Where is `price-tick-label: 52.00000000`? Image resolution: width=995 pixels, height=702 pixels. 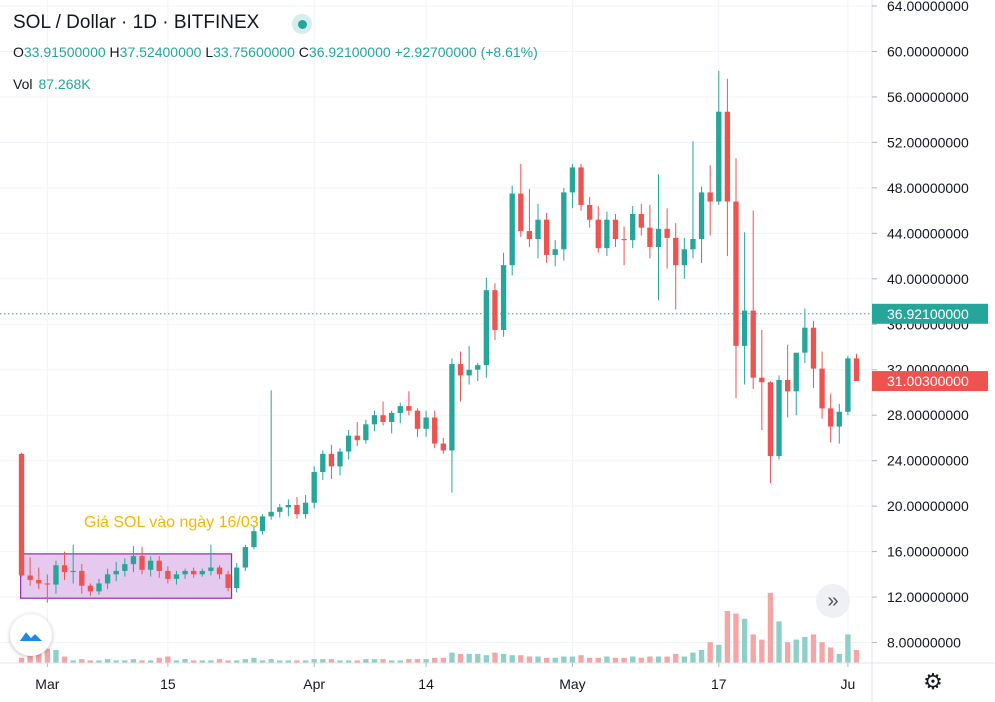 price-tick-label: 52.00000000 is located at coordinates (928, 142).